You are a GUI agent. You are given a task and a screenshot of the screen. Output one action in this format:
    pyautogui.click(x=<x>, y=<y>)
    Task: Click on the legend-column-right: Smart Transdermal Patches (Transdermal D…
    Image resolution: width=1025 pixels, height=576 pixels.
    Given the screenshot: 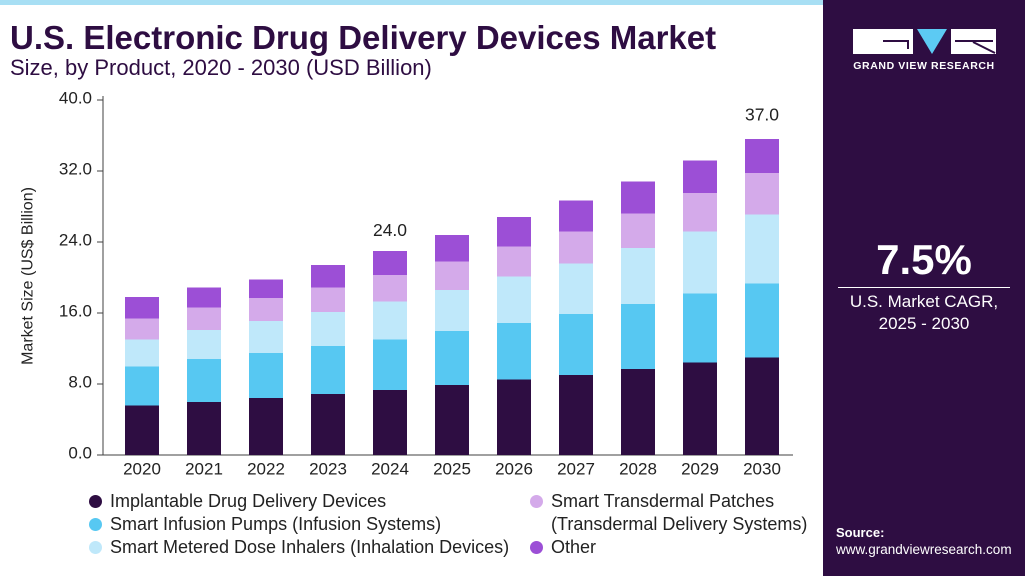 What is the action you would take?
    pyautogui.click(x=671, y=524)
    